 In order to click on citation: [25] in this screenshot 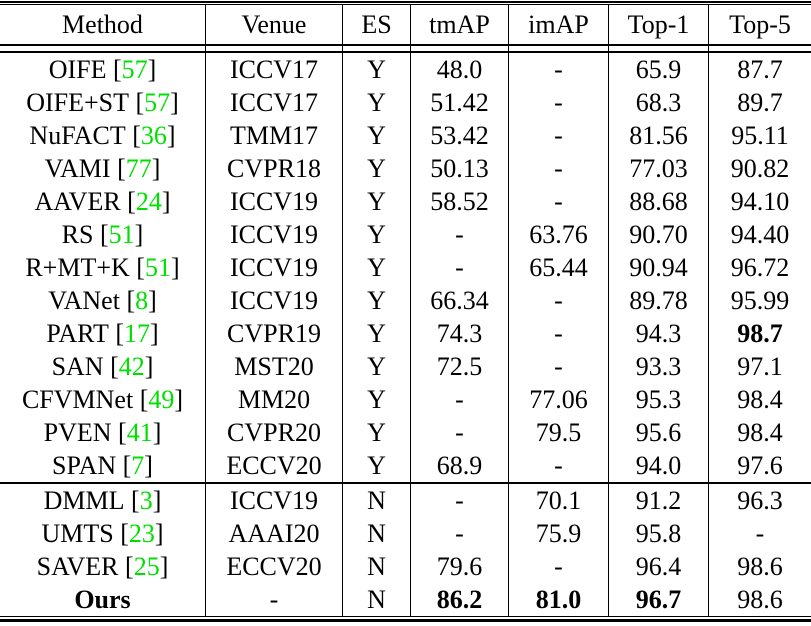, I will do `click(143, 566)`.